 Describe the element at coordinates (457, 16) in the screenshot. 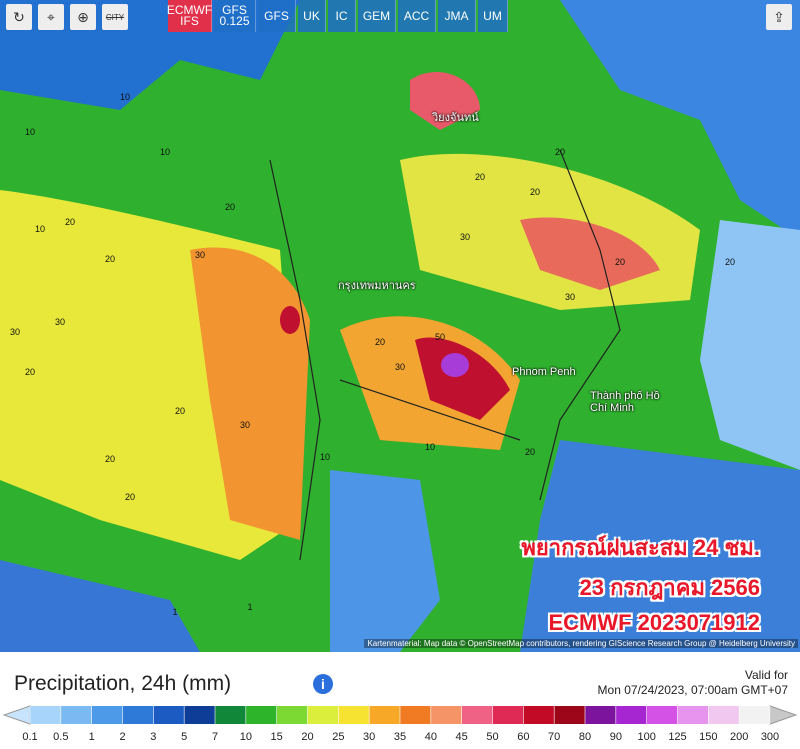

I see `model-button: JMA` at that location.